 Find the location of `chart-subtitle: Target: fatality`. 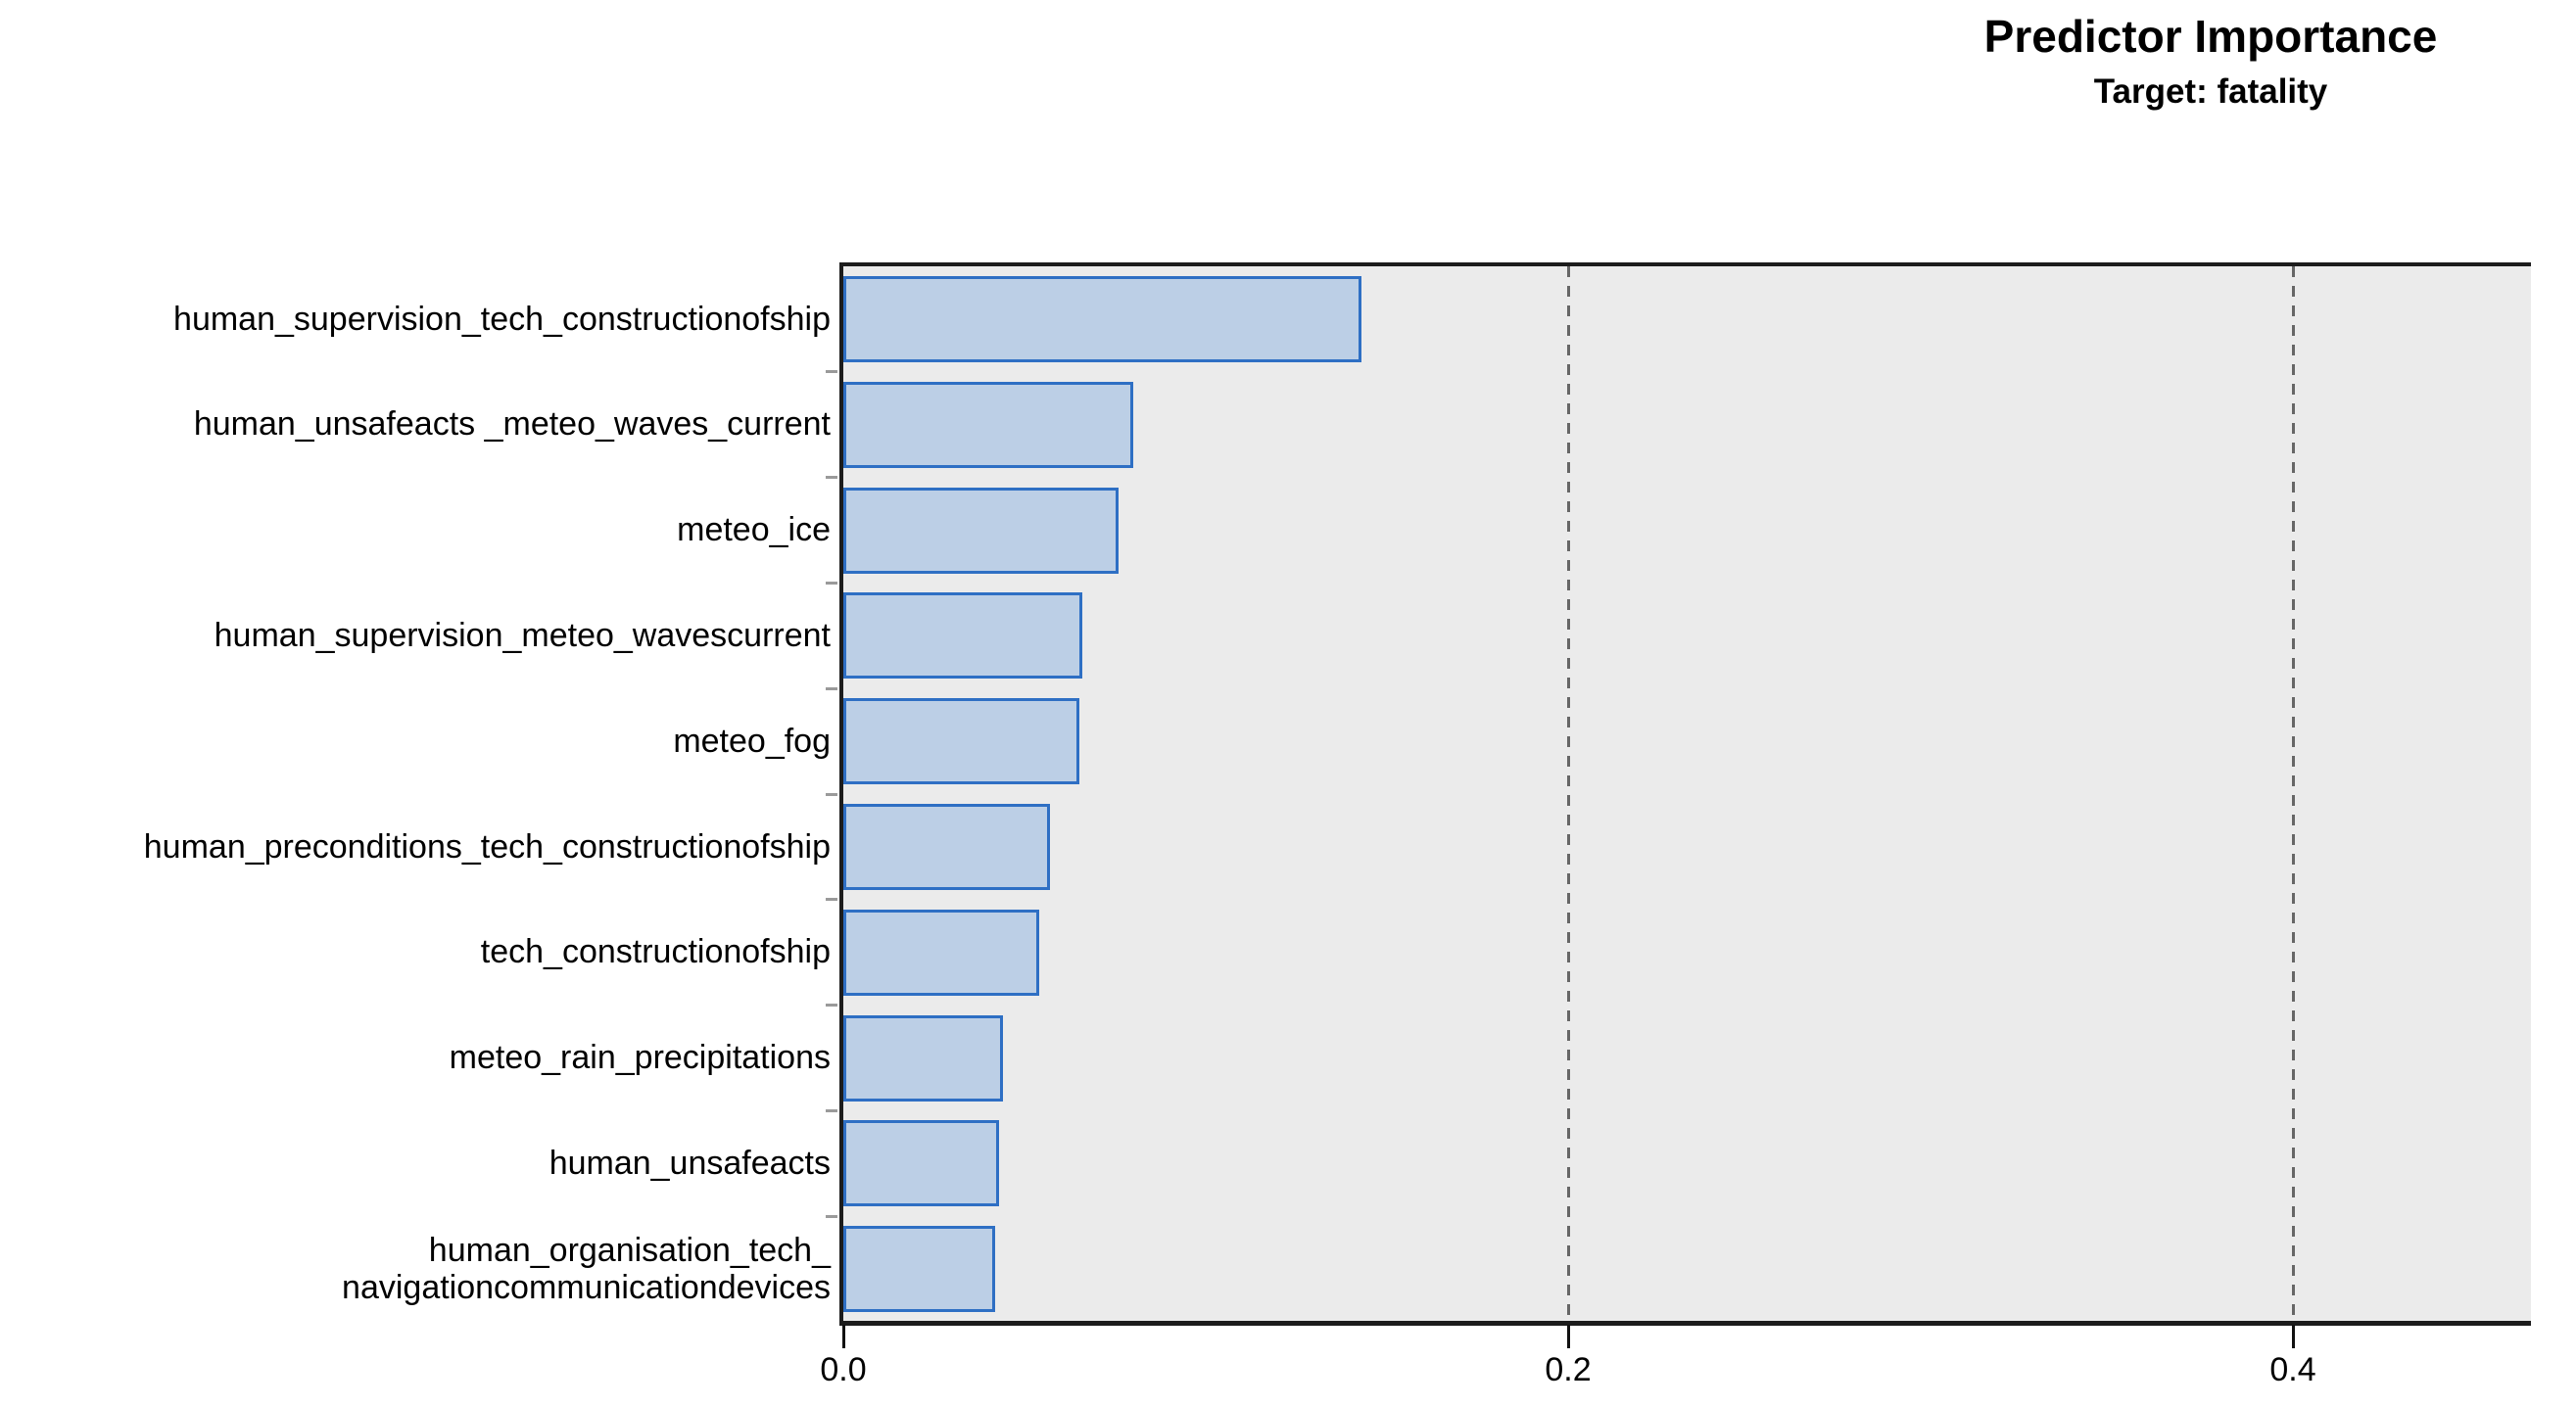

chart-subtitle: Target: fatality is located at coordinates (2210, 91).